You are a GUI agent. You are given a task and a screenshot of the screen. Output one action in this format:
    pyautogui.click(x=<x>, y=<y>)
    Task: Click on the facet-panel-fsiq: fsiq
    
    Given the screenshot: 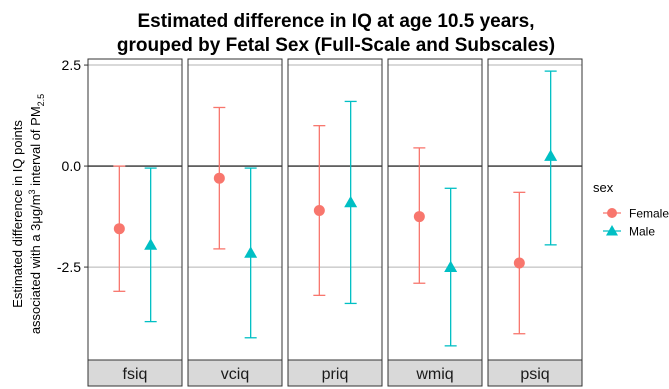 What is the action you would take?
    pyautogui.click(x=135, y=222)
    